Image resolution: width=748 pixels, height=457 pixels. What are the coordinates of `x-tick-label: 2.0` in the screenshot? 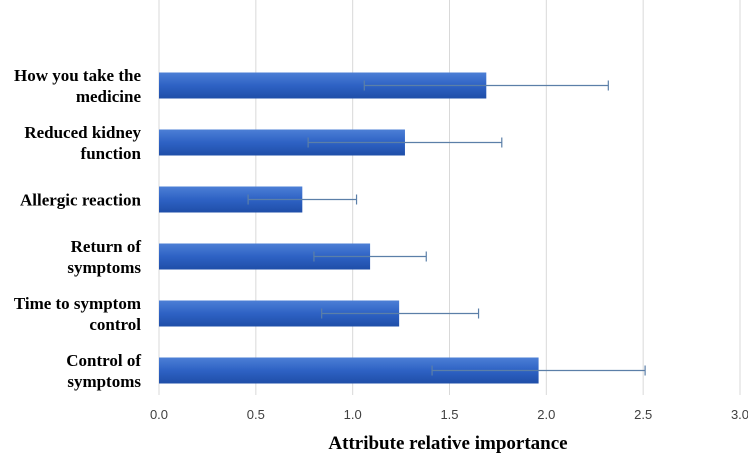 It's located at (546, 414).